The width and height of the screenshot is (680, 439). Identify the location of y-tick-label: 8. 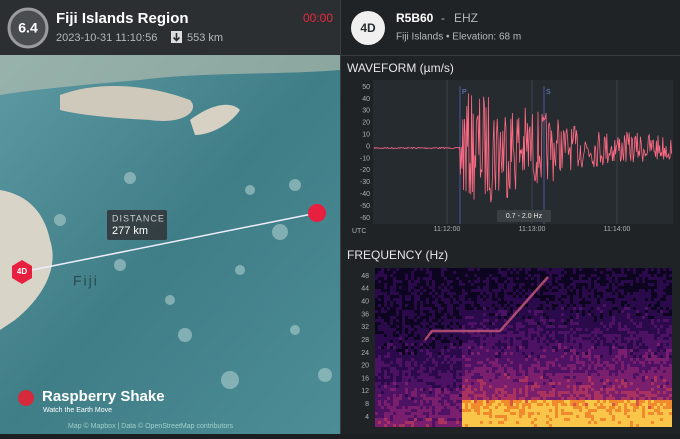
(367, 404).